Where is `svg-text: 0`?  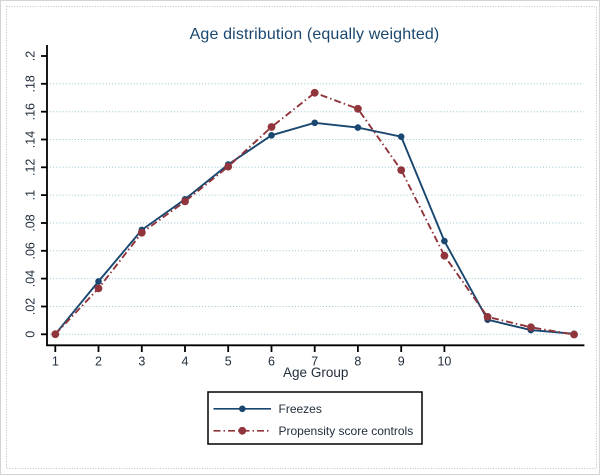 svg-text: 0 is located at coordinates (31, 334).